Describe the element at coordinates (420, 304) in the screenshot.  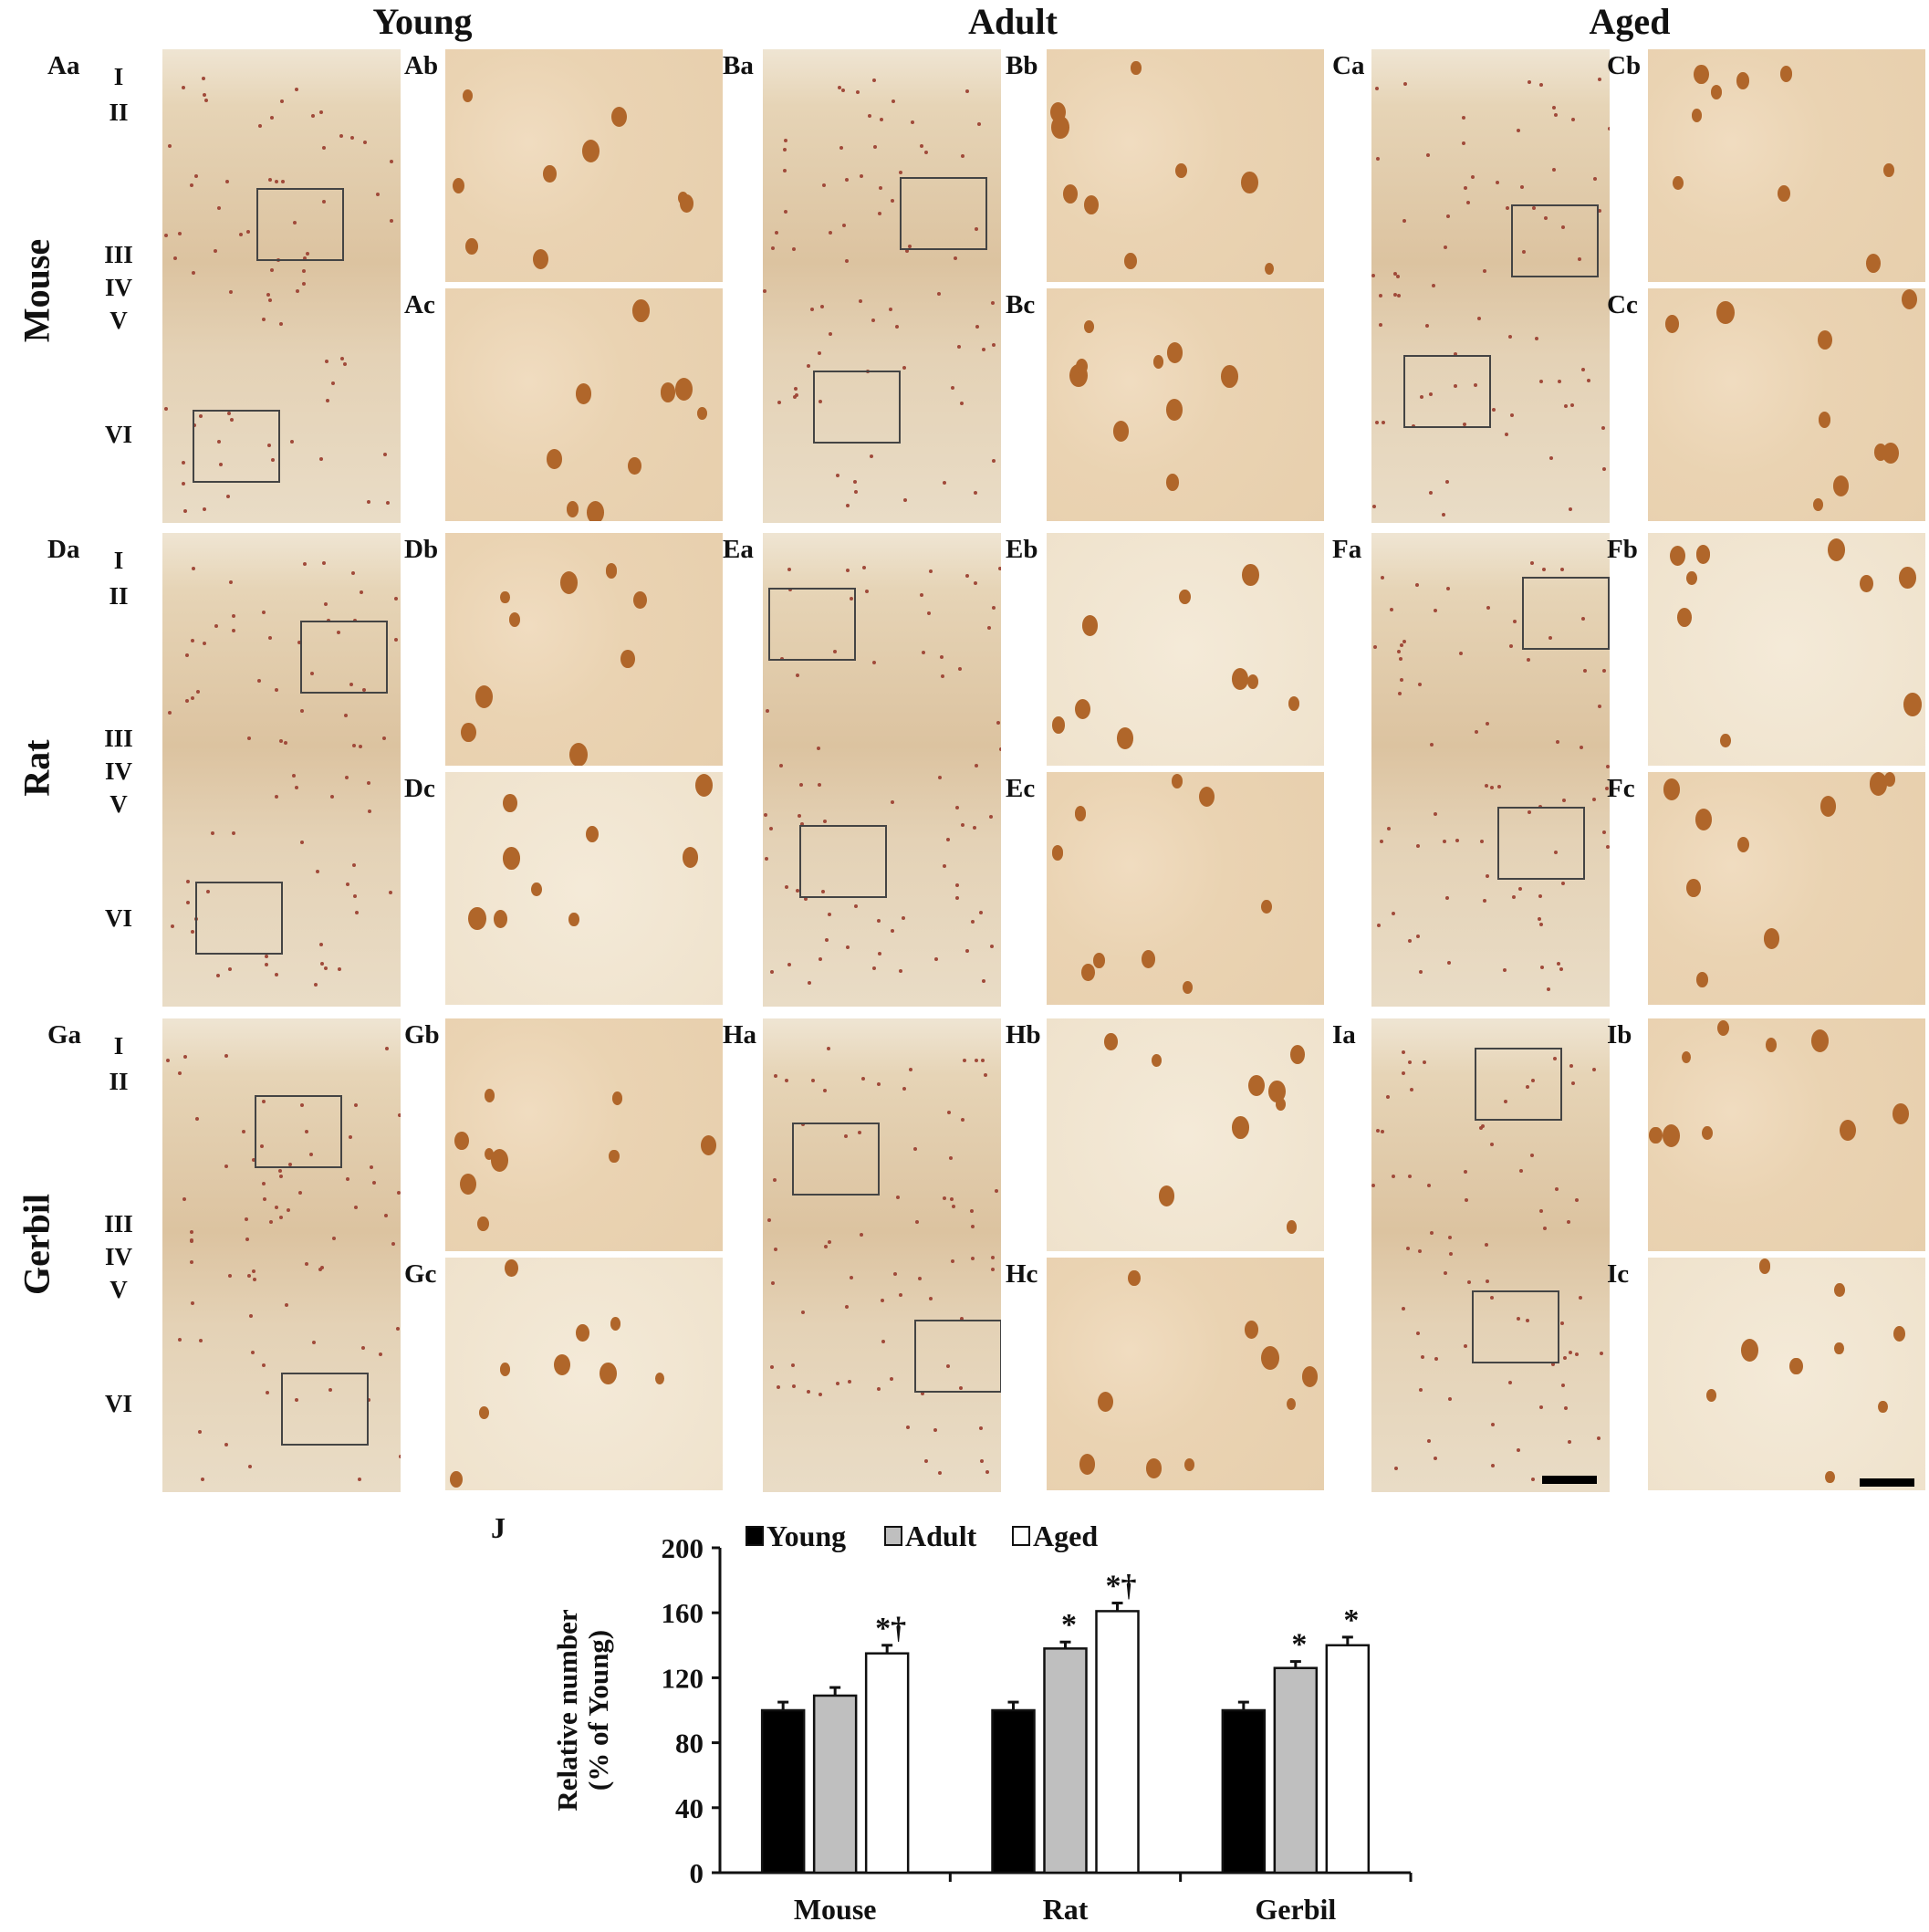
I see `panel-label: Ac` at that location.